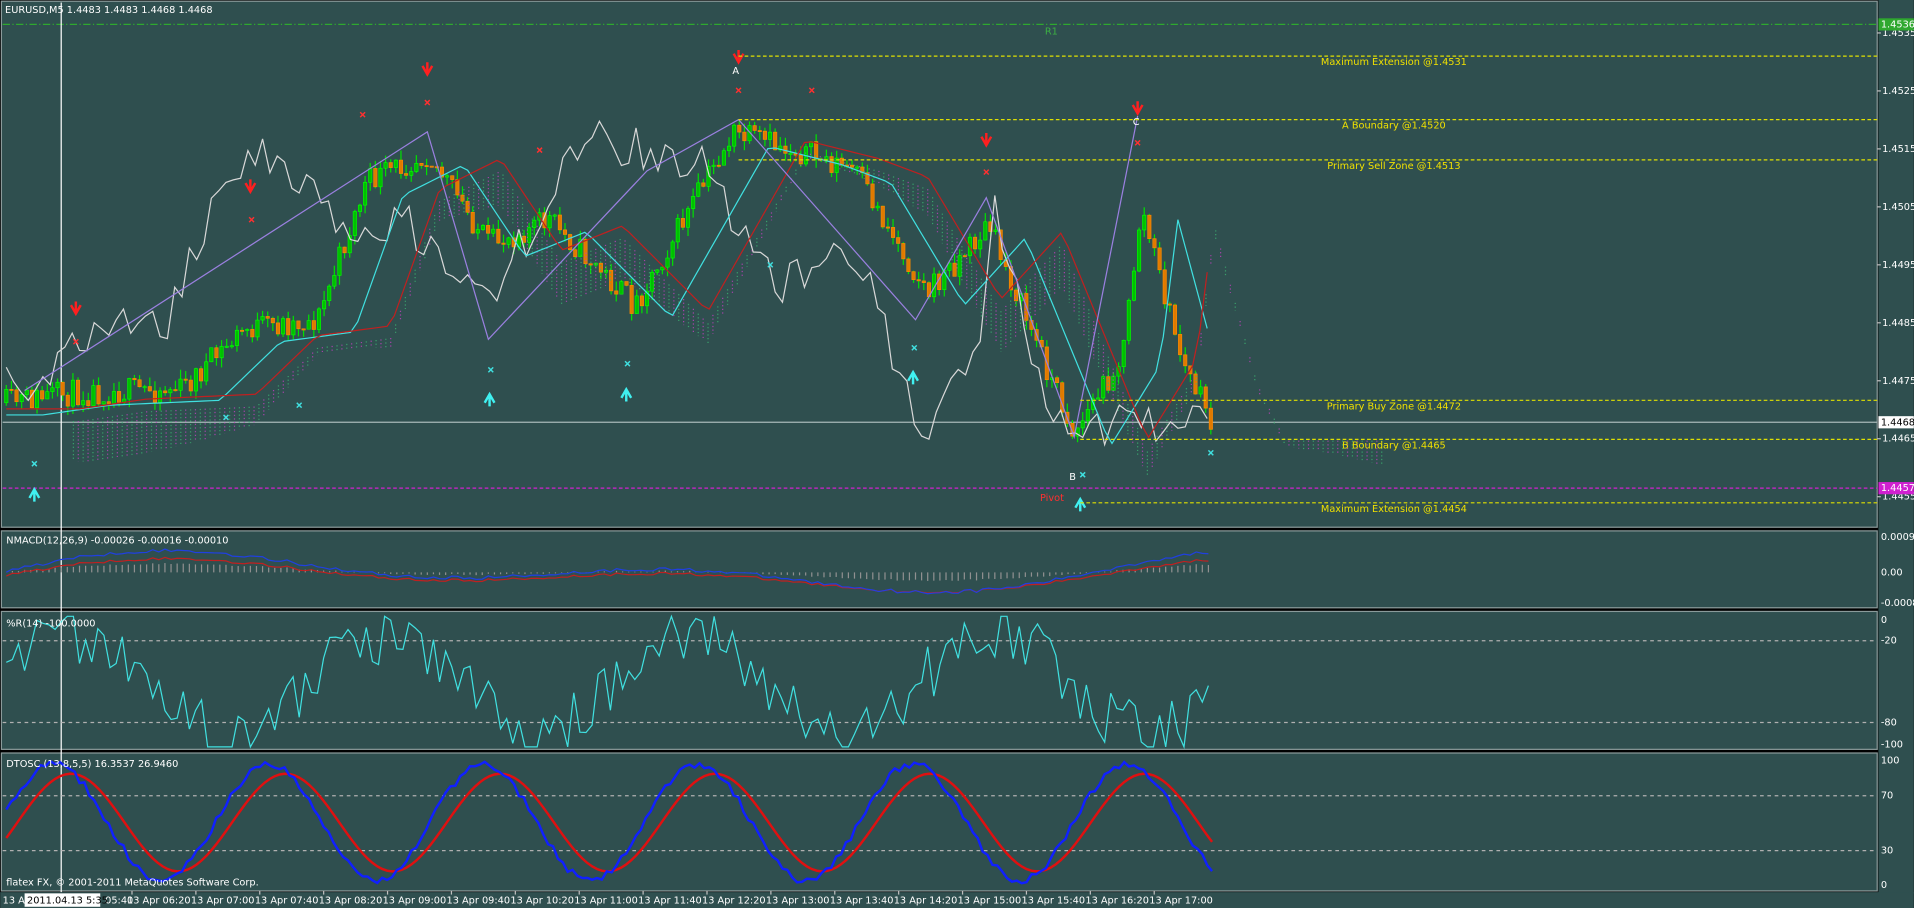 Image resolution: width=1914 pixels, height=908 pixels. What do you see at coordinates (990, 901) in the screenshot?
I see `time-label: 13 Apr 15:00` at bounding box center [990, 901].